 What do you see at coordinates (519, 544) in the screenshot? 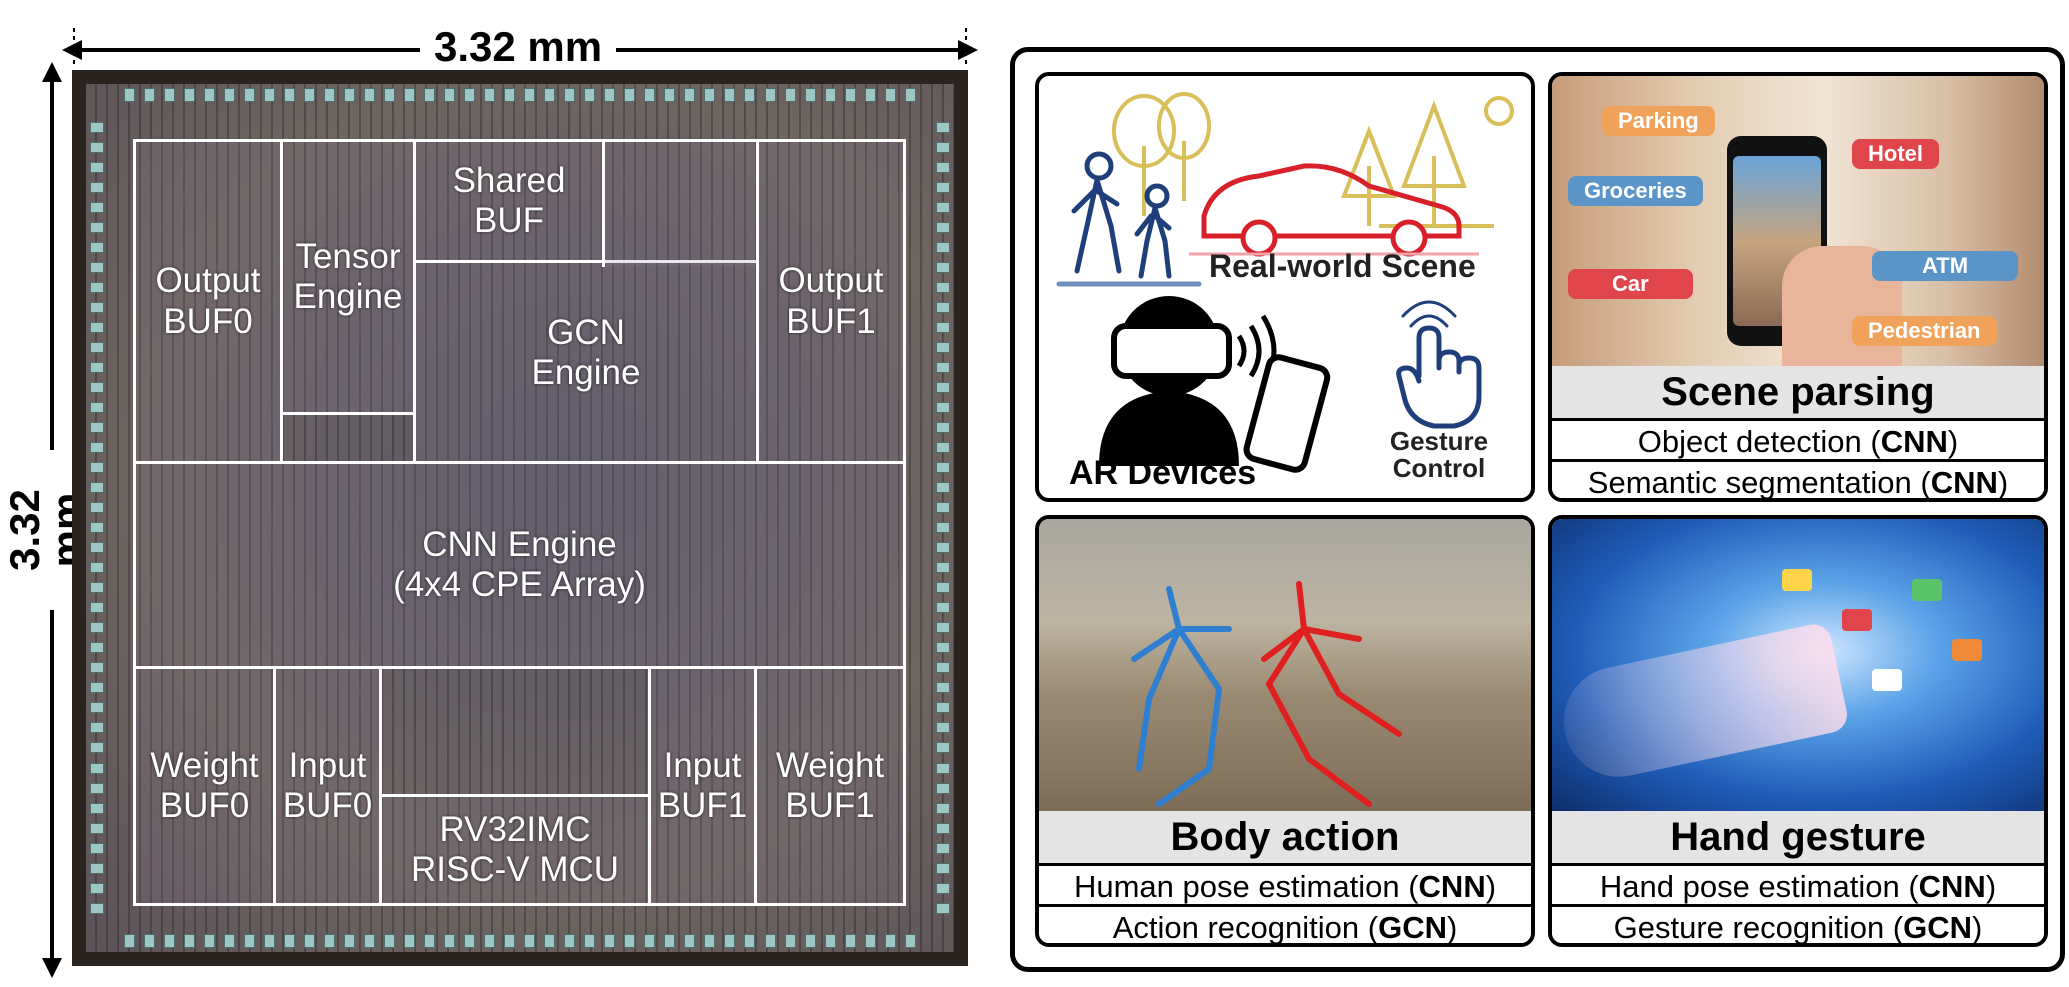
I see `block-label: CNN Engine` at bounding box center [519, 544].